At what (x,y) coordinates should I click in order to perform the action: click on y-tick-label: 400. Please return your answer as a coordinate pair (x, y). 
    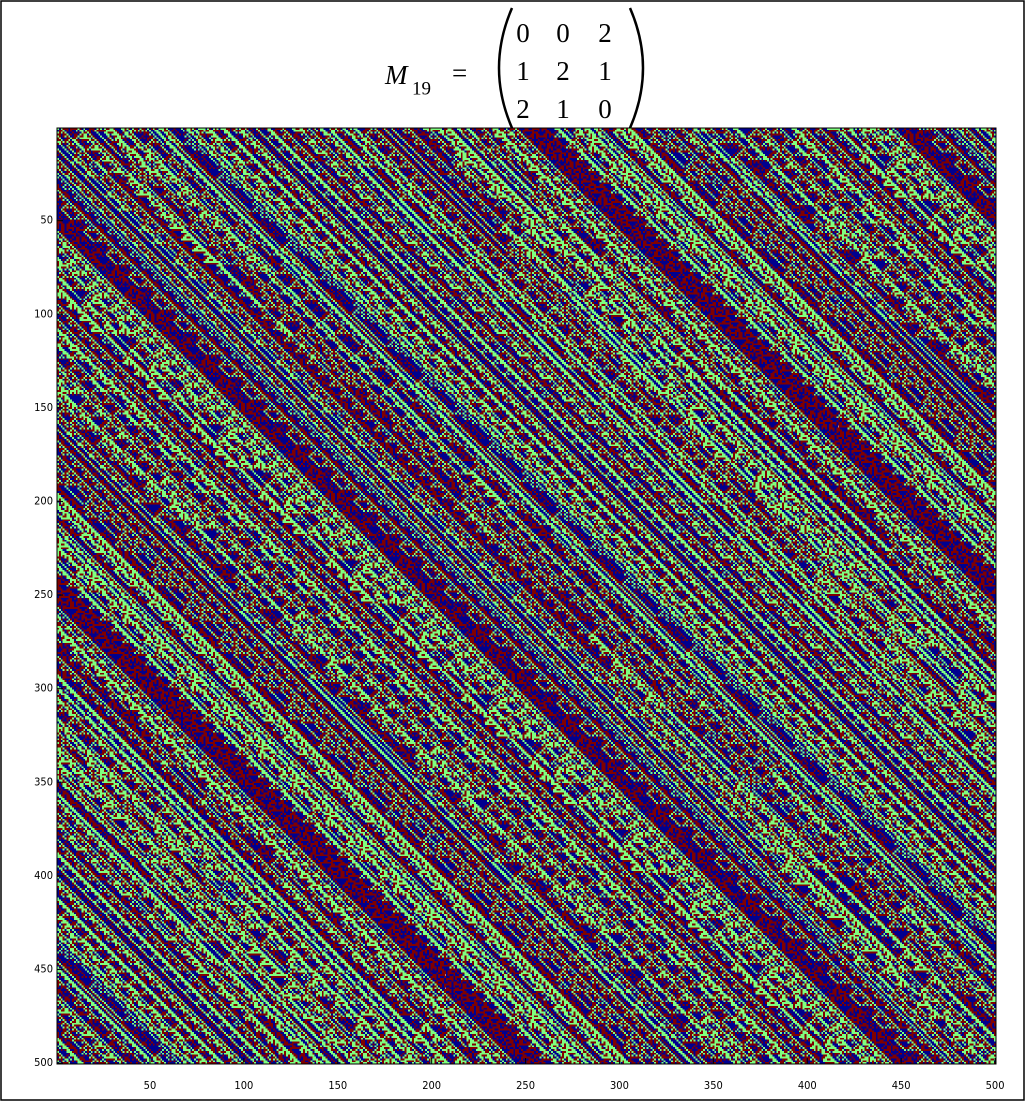
    Looking at the image, I should click on (43, 875).